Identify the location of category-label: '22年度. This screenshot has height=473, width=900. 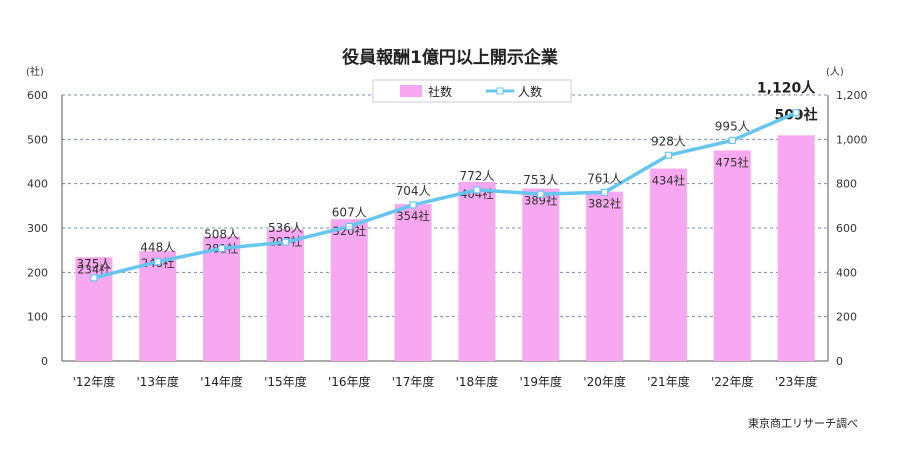
(732, 381).